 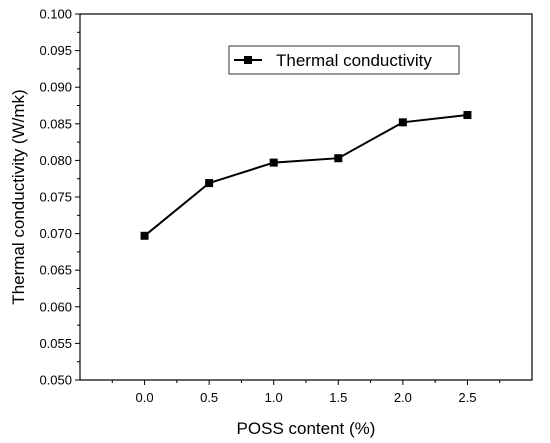 What do you see at coordinates (55, 233) in the screenshot?
I see `y-tick-label: 0.070` at bounding box center [55, 233].